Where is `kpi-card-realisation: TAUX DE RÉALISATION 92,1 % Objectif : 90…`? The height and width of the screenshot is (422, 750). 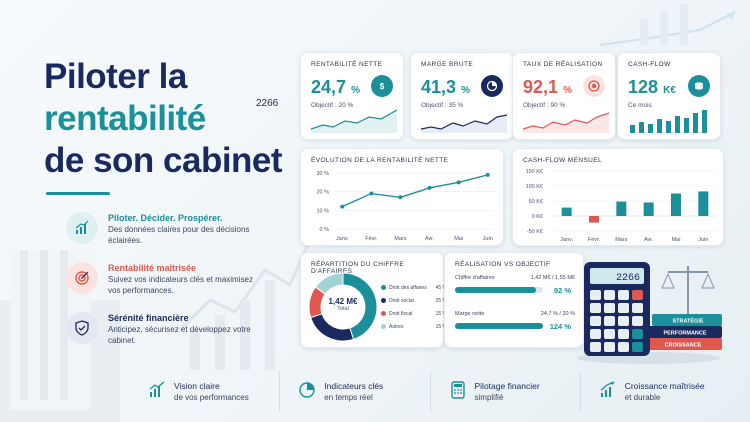
kpi-card-realisation: TAUX DE RÉALISATION 92,1 % Objectif : 90… is located at coordinates (564, 96).